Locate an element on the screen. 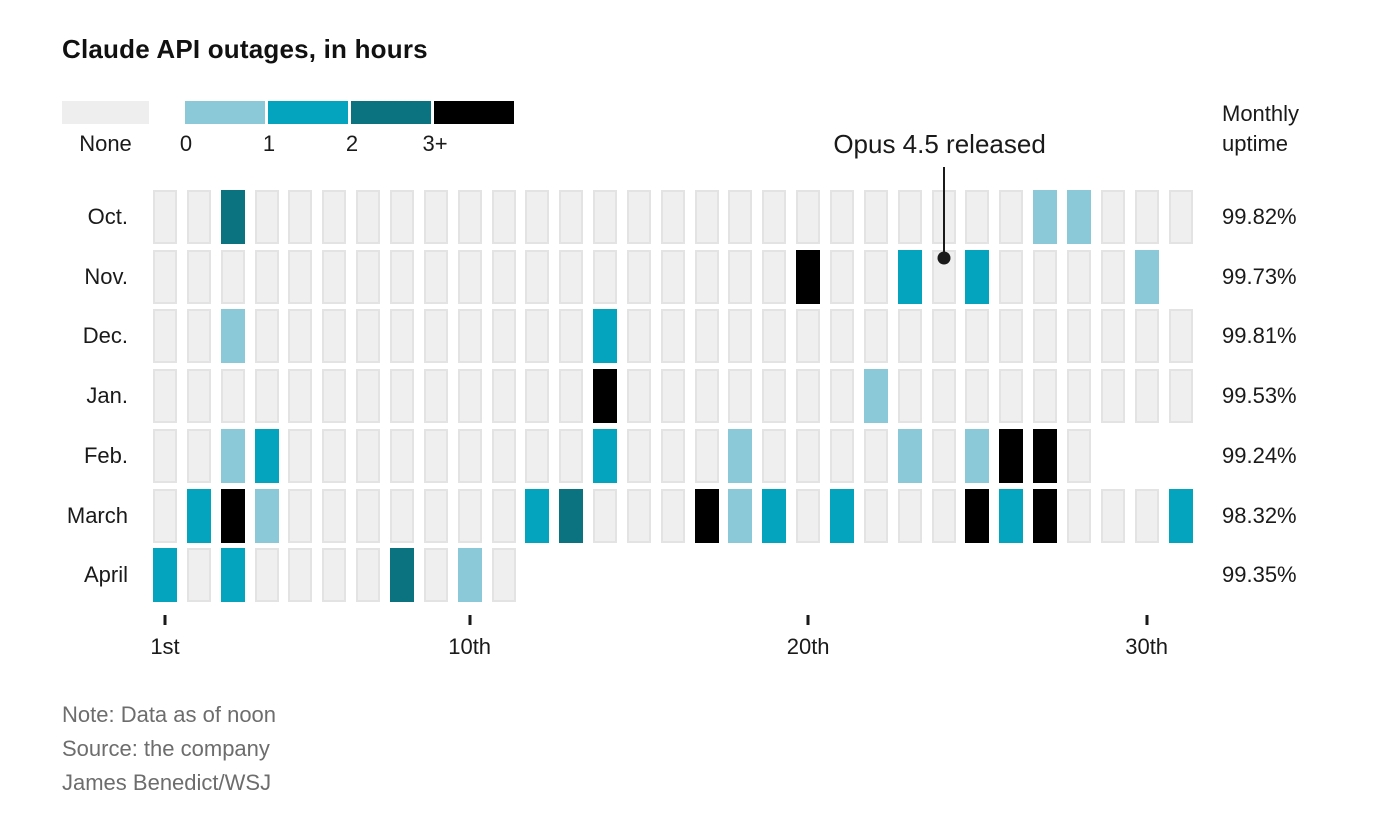 The image size is (1378, 830). uptime-value: 99.24% is located at coordinates (1259, 455).